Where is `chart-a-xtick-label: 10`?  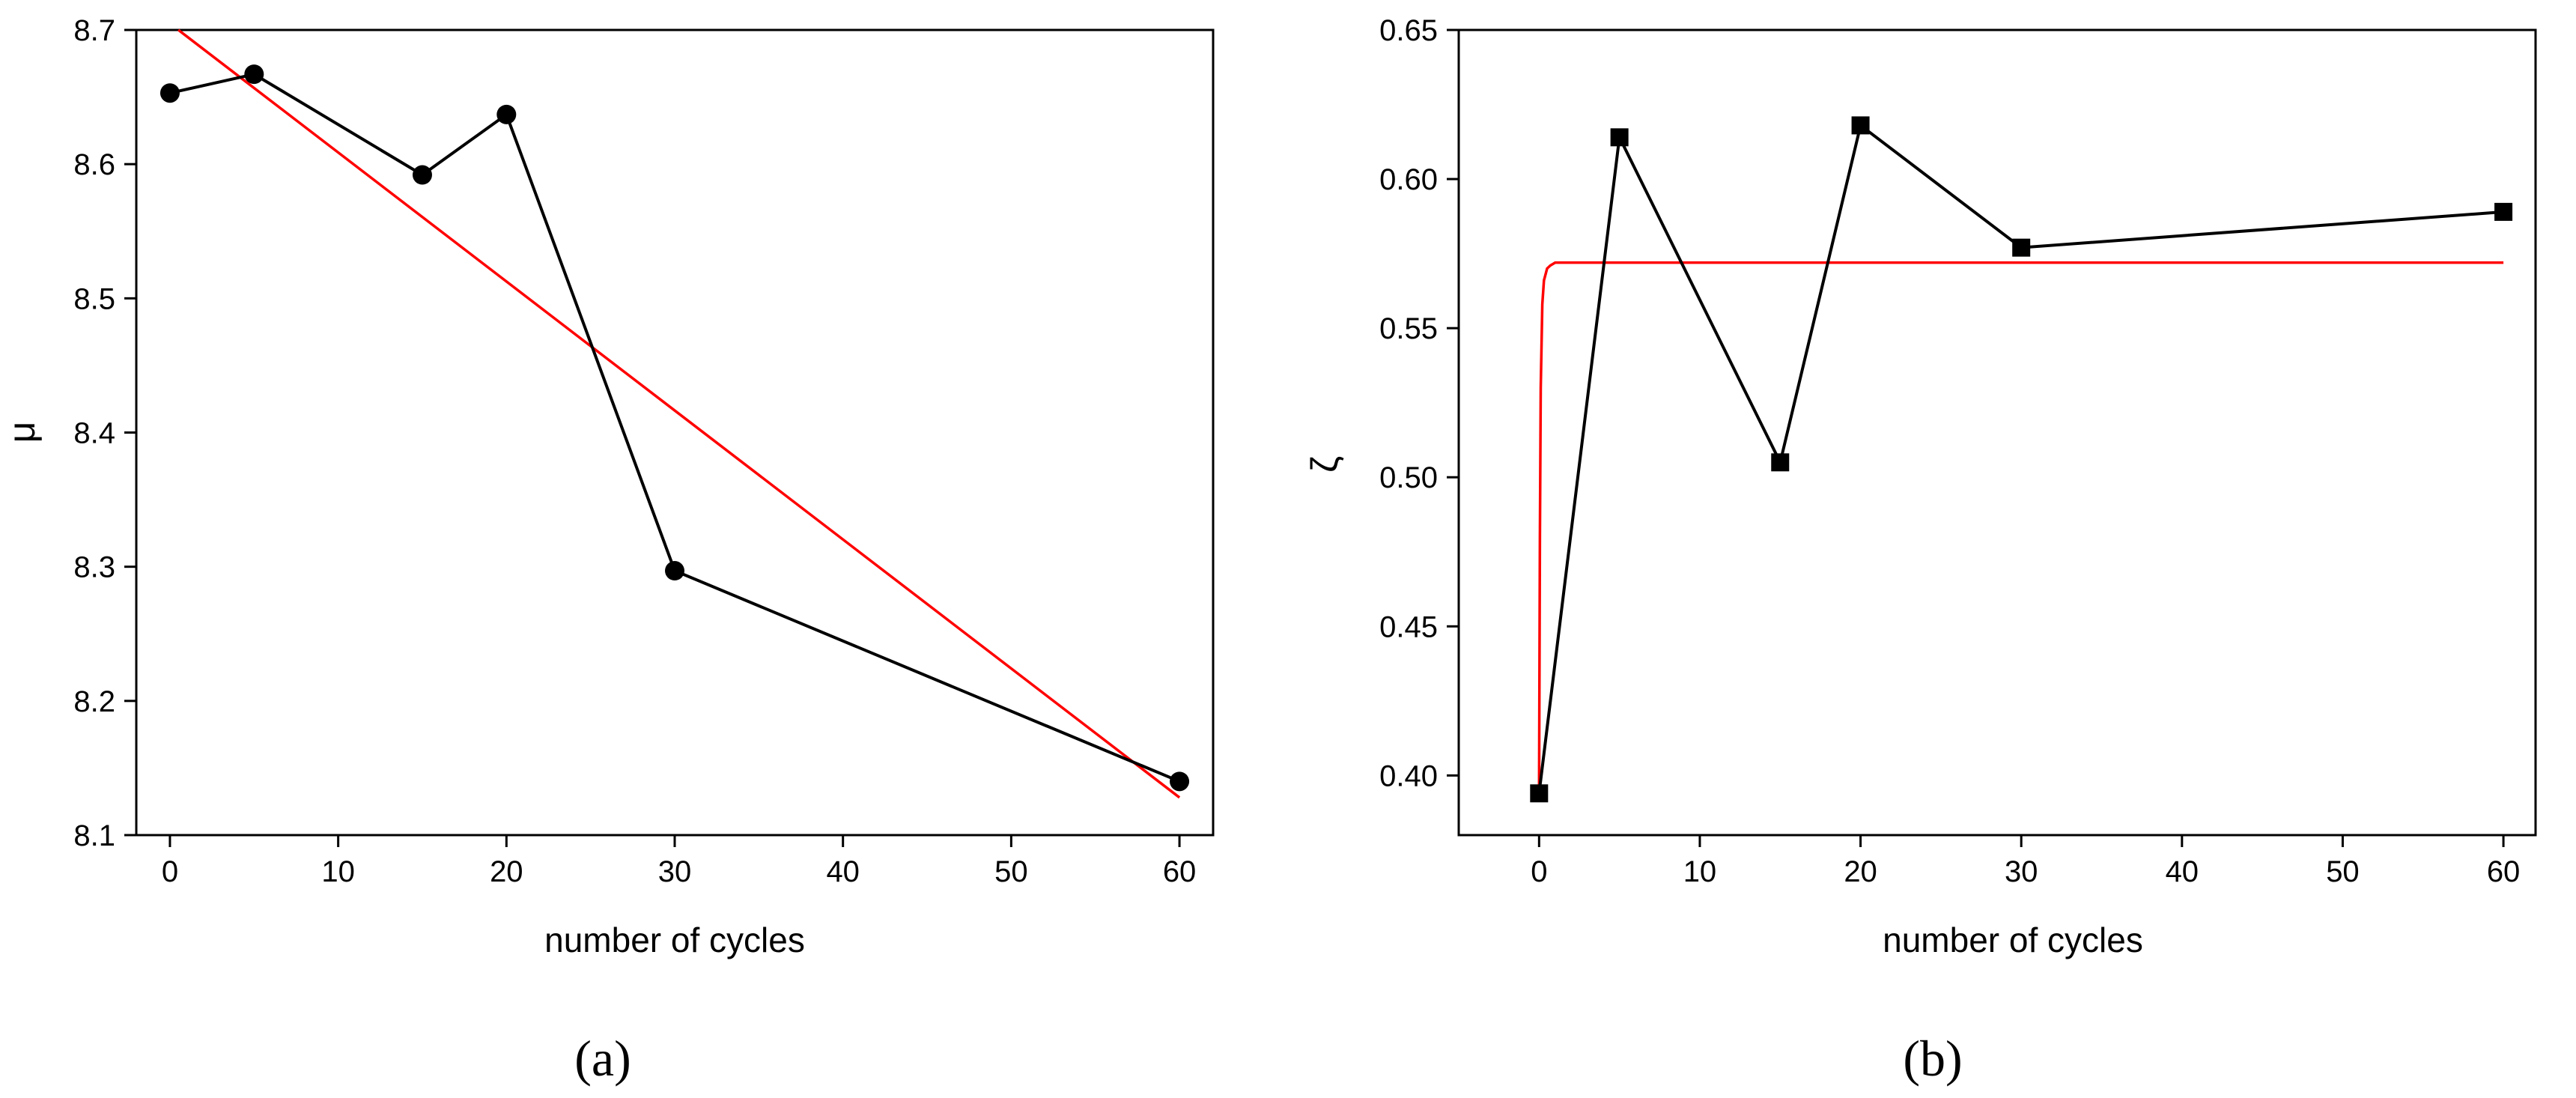 chart-a-xtick-label: 10 is located at coordinates (338, 872).